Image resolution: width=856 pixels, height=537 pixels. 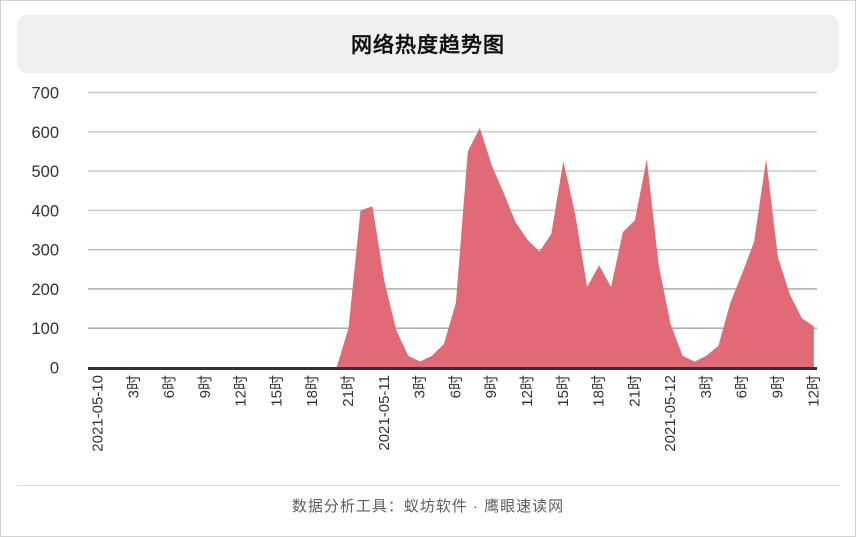 What do you see at coordinates (98, 413) in the screenshot?
I see `x-axis-label: 2021-05-10` at bounding box center [98, 413].